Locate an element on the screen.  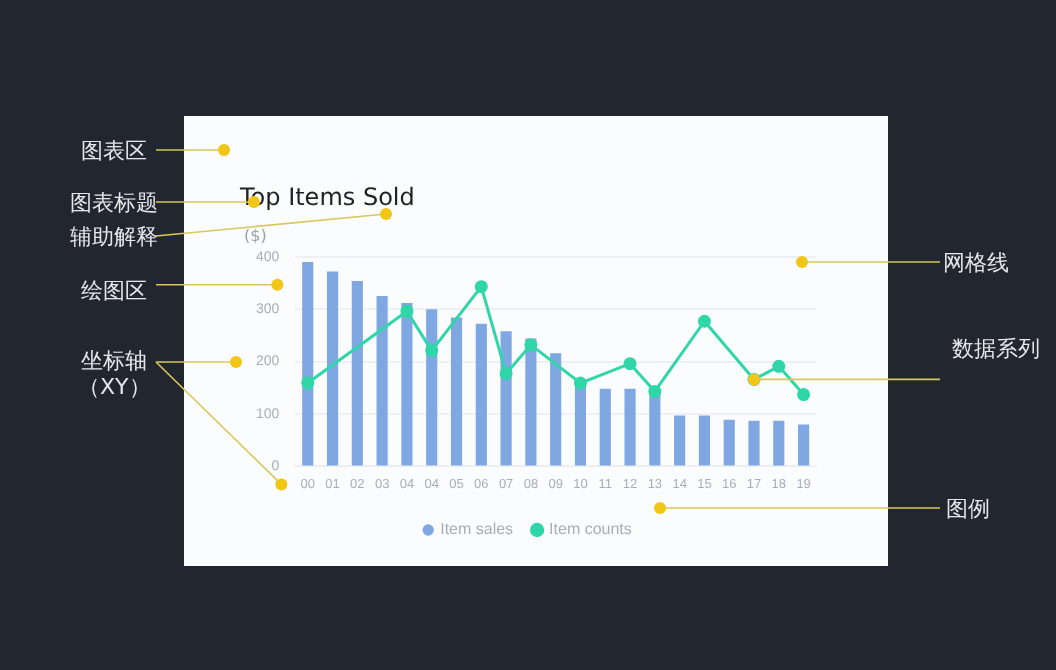
y-axis-title: ($) is located at coordinates (255, 235).